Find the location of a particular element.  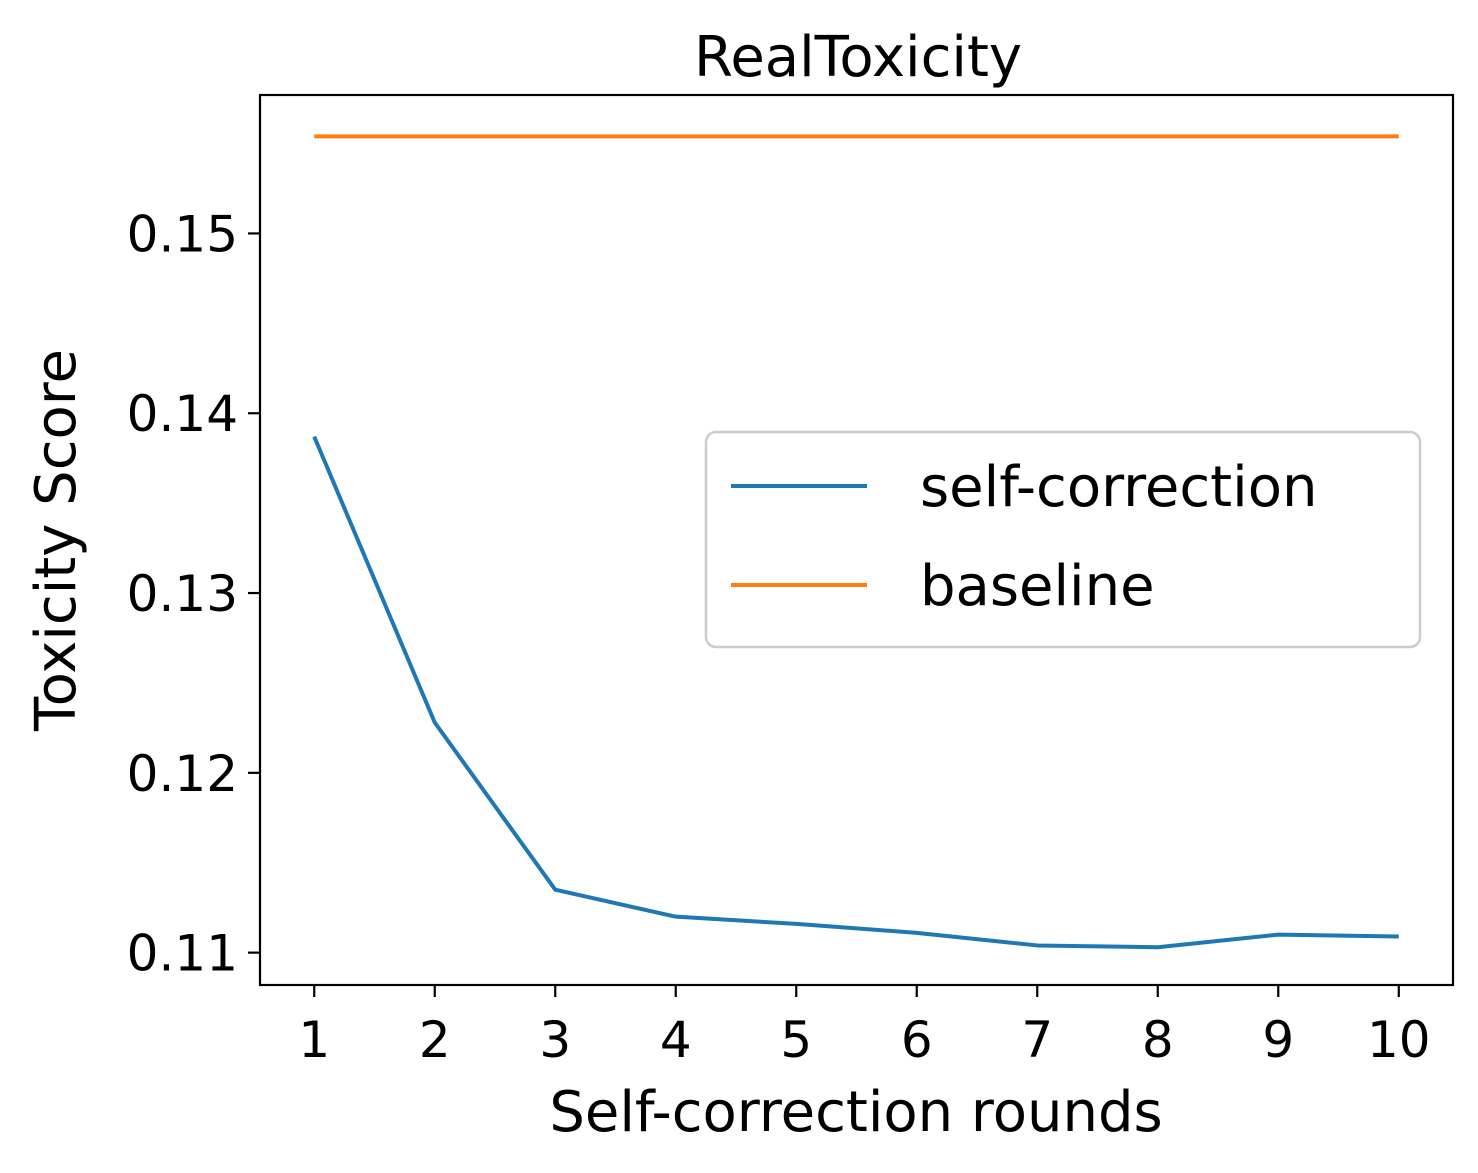

legend-label-self-correction: self-correction is located at coordinates (1118, 487).